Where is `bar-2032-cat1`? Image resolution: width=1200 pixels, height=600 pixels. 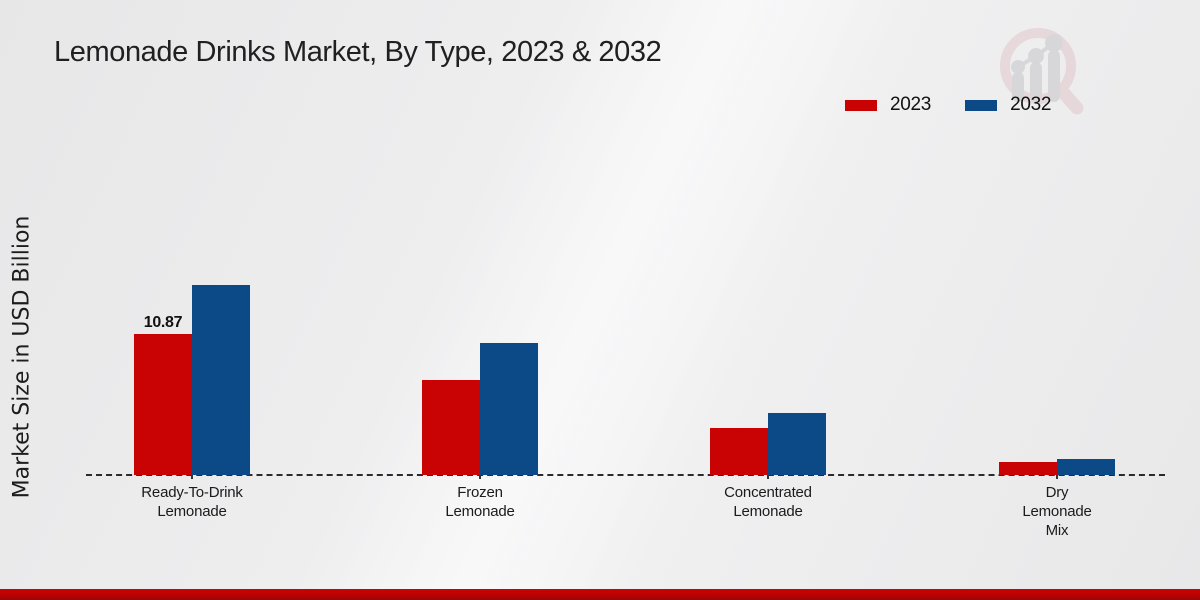
bar-2032-cat1 is located at coordinates (509, 409).